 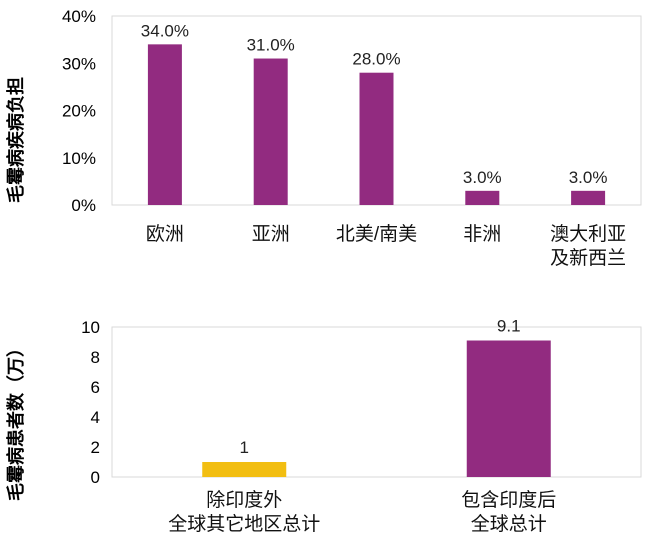 What do you see at coordinates (376, 234) in the screenshot?
I see `chart1-category-label: 北美/南美` at bounding box center [376, 234].